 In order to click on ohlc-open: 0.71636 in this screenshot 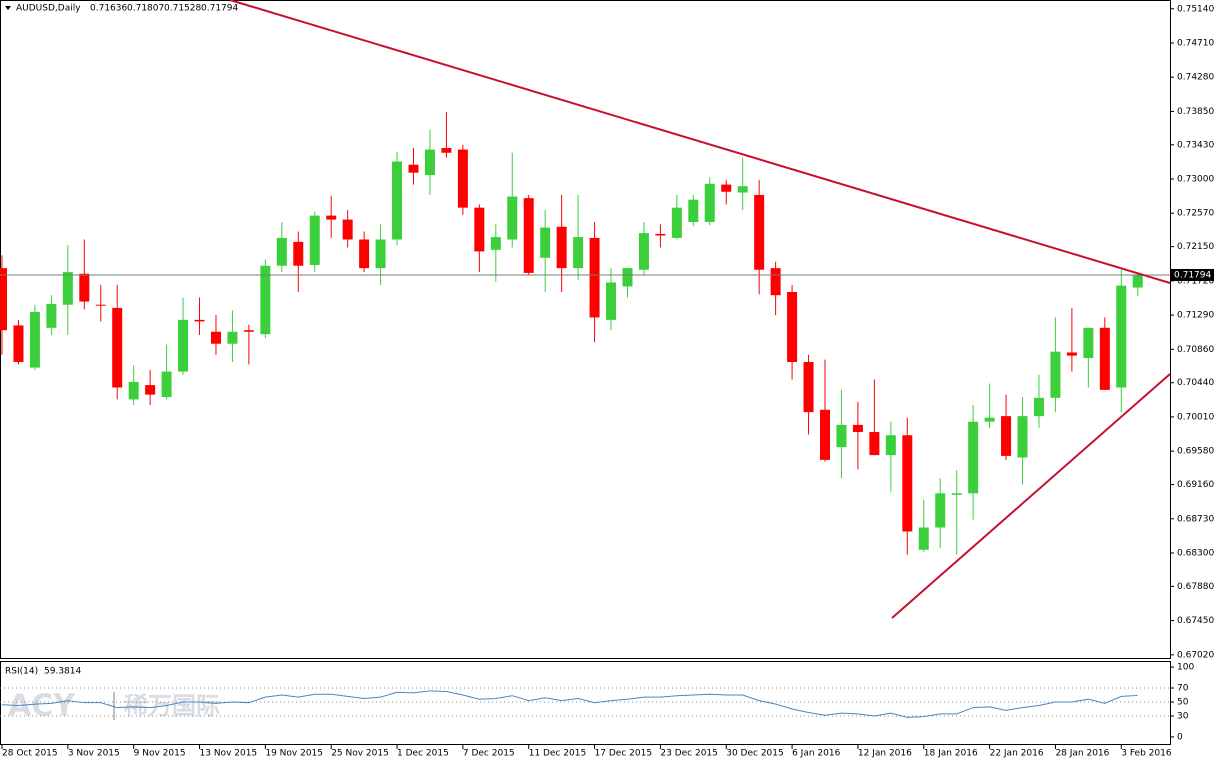, I will do `click(108, 9)`.